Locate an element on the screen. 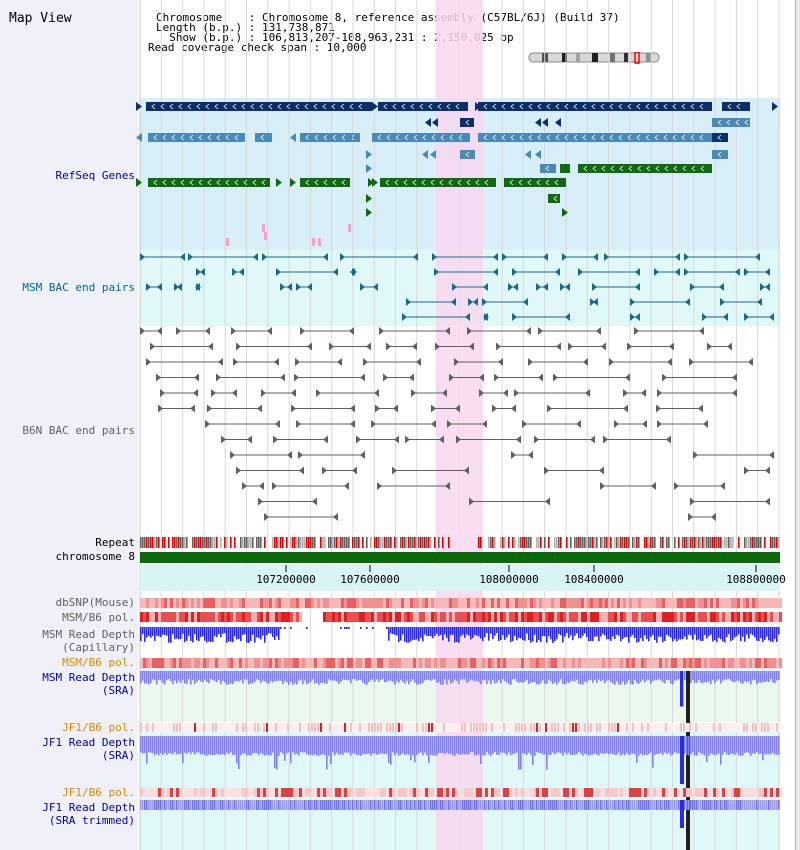  track-label-b6n-bac: B6N BAC end pairs is located at coordinates (78, 430).